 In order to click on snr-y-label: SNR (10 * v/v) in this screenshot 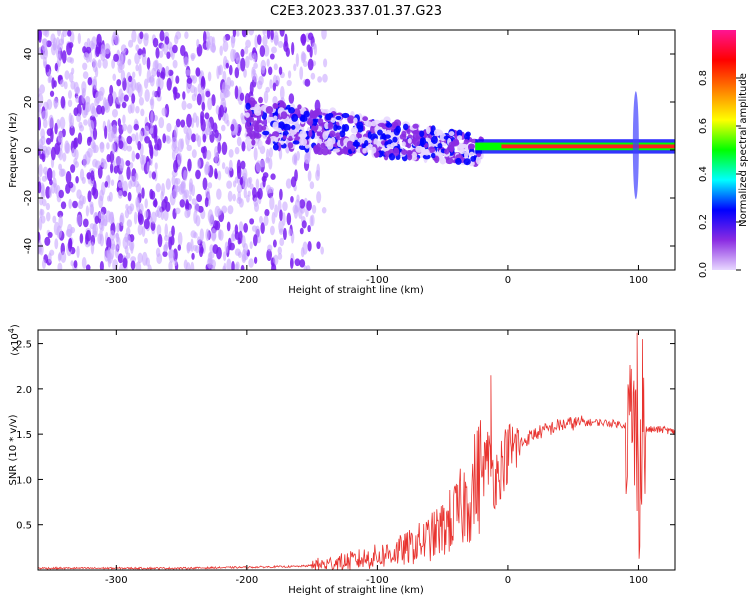, I will do `click(13, 449)`.